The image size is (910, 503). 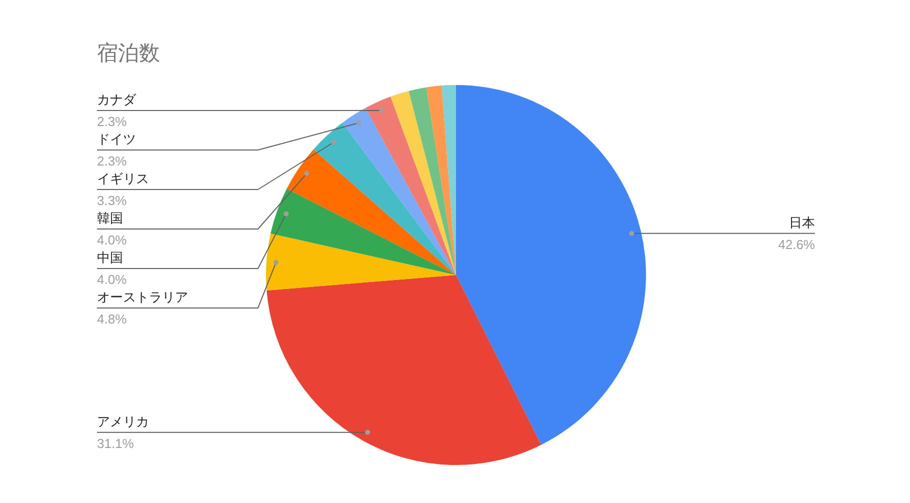 I want to click on slice-label: 日本, so click(x=802, y=222).